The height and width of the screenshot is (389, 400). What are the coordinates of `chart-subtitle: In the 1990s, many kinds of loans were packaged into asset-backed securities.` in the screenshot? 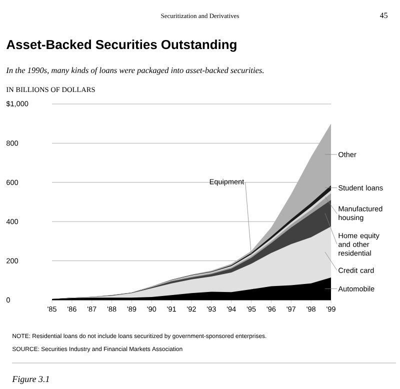 It's located at (135, 71).